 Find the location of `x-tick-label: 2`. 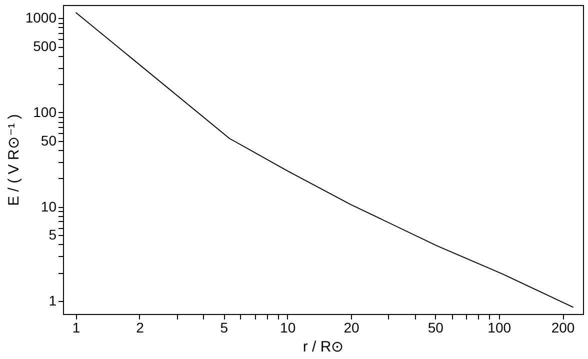

x-tick-label: 2 is located at coordinates (140, 328).